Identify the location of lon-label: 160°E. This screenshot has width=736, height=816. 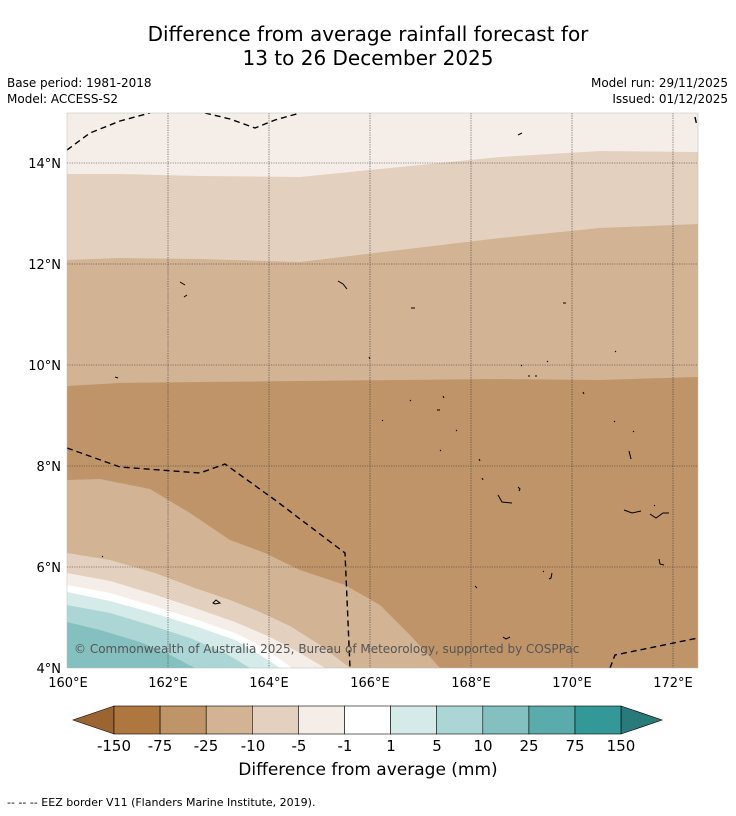
(68, 683).